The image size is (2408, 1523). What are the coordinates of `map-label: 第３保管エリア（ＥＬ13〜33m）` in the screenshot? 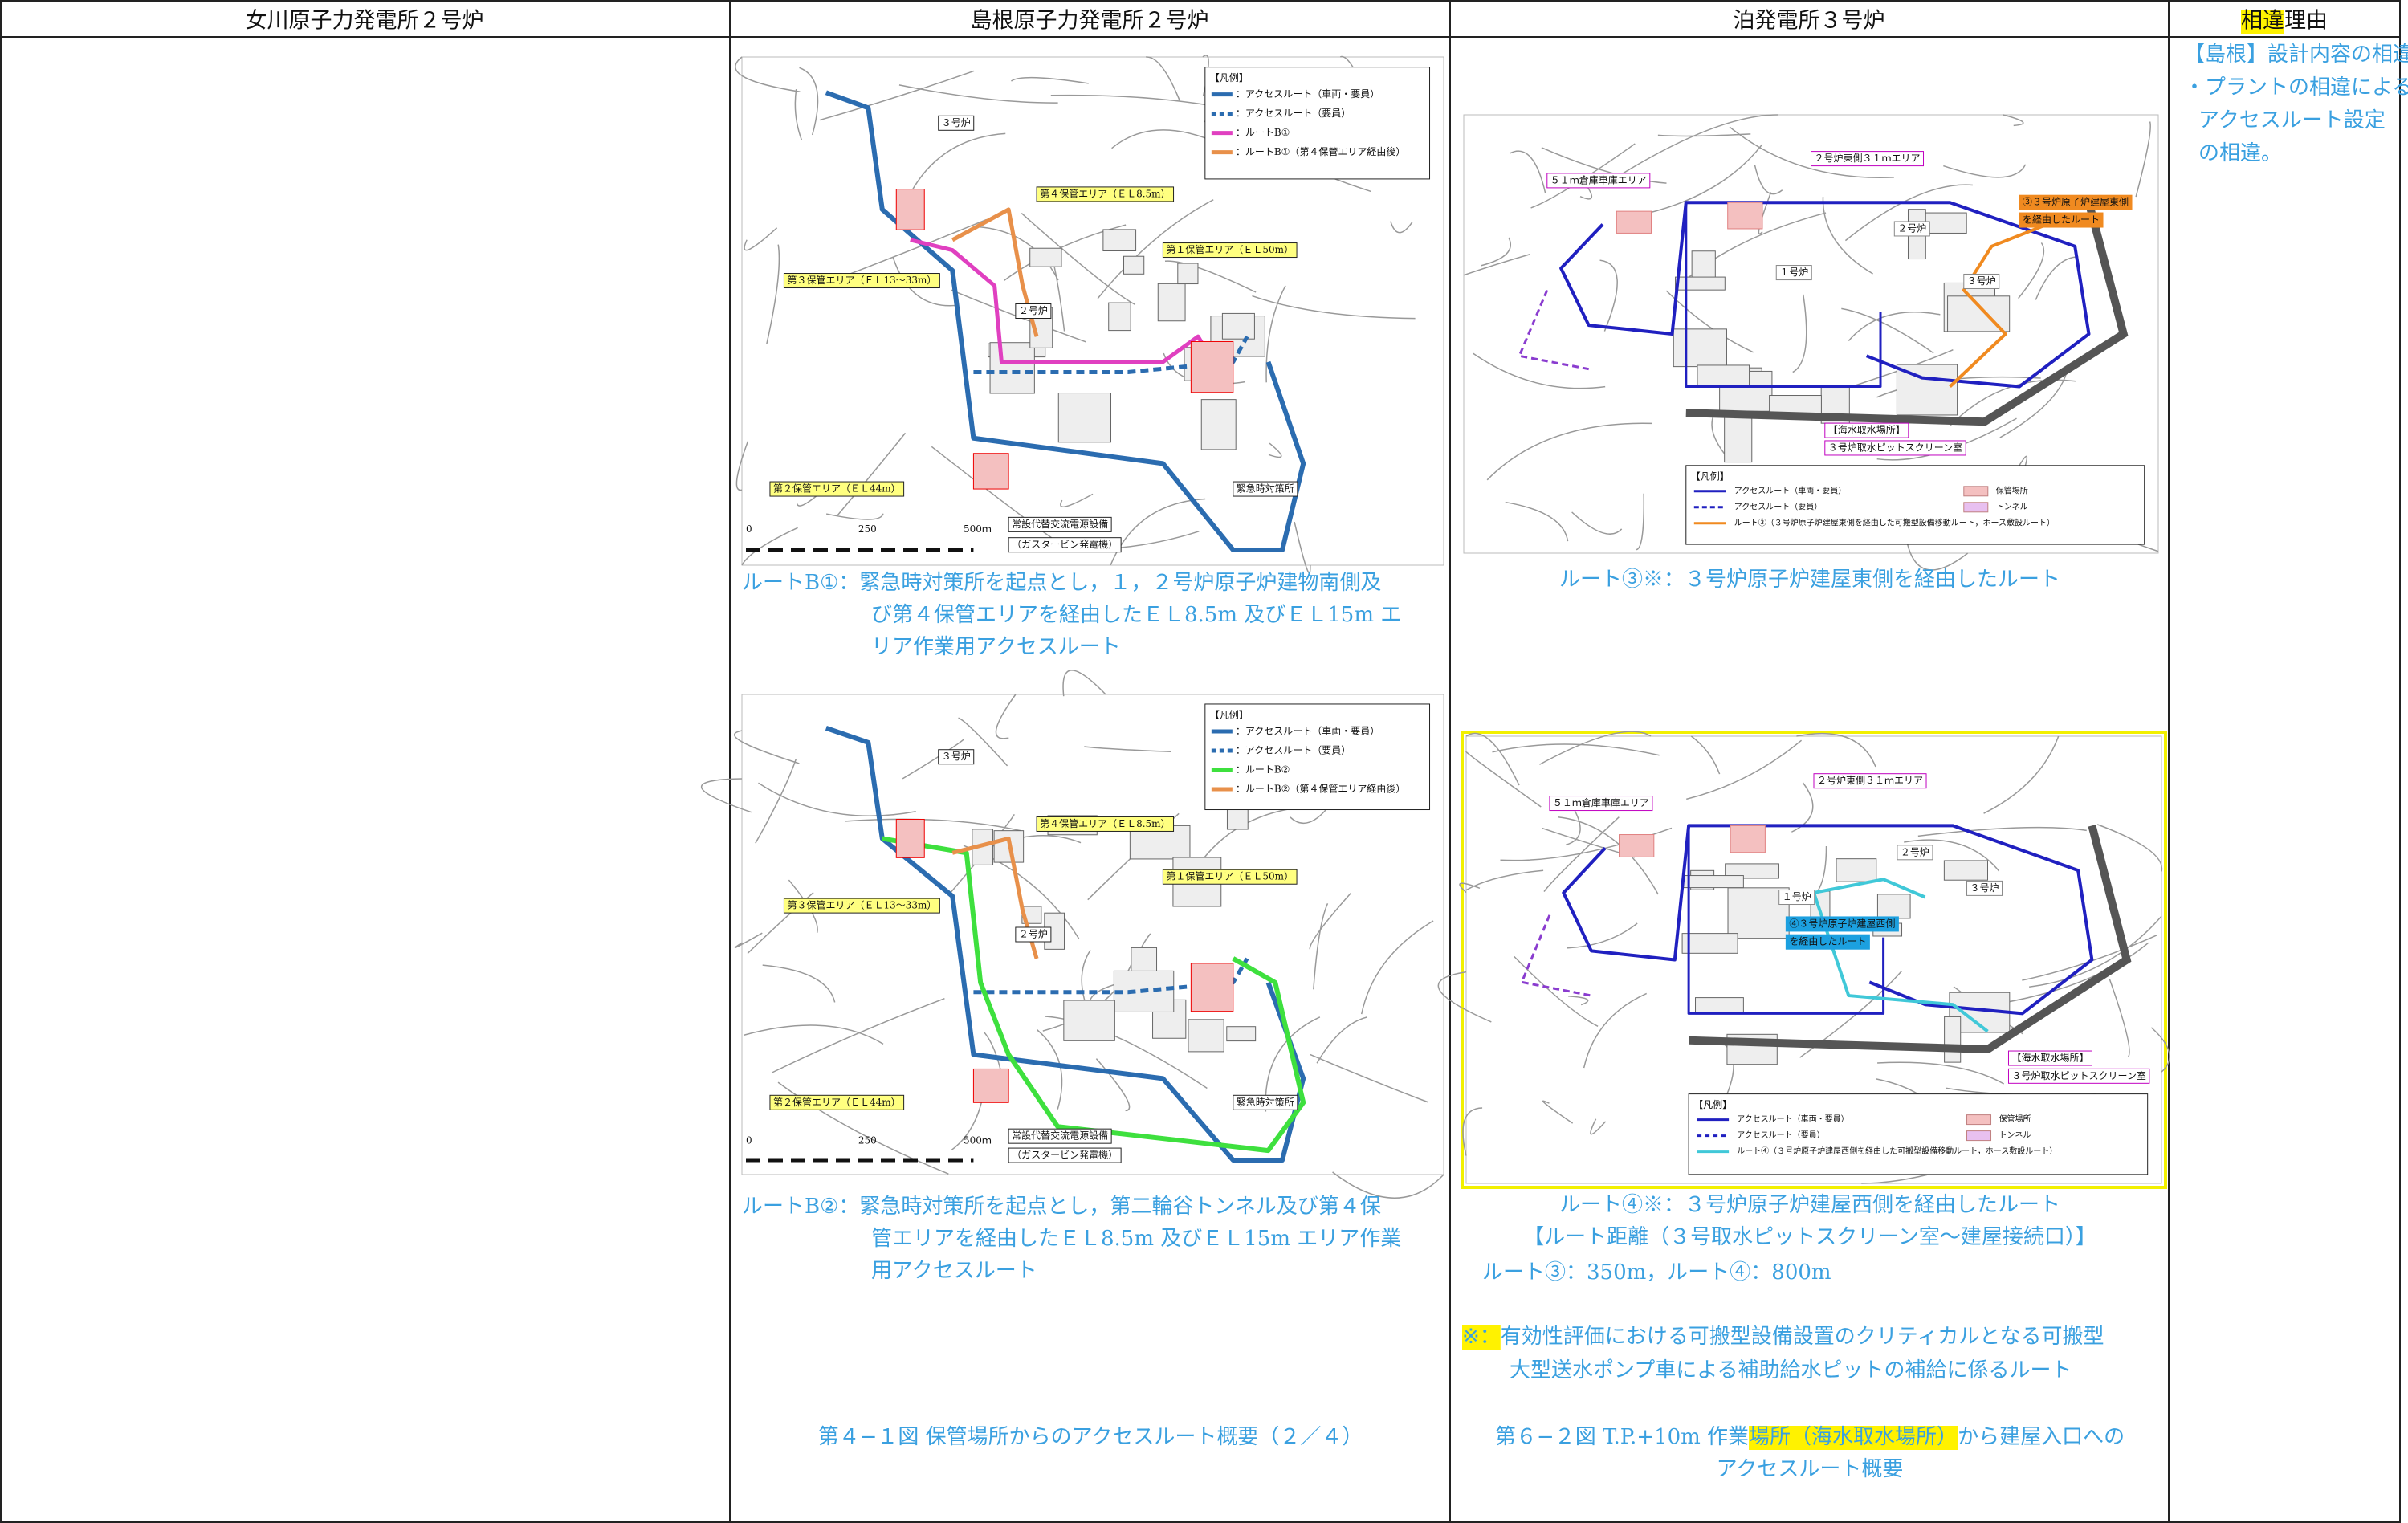 It's located at (861, 905).